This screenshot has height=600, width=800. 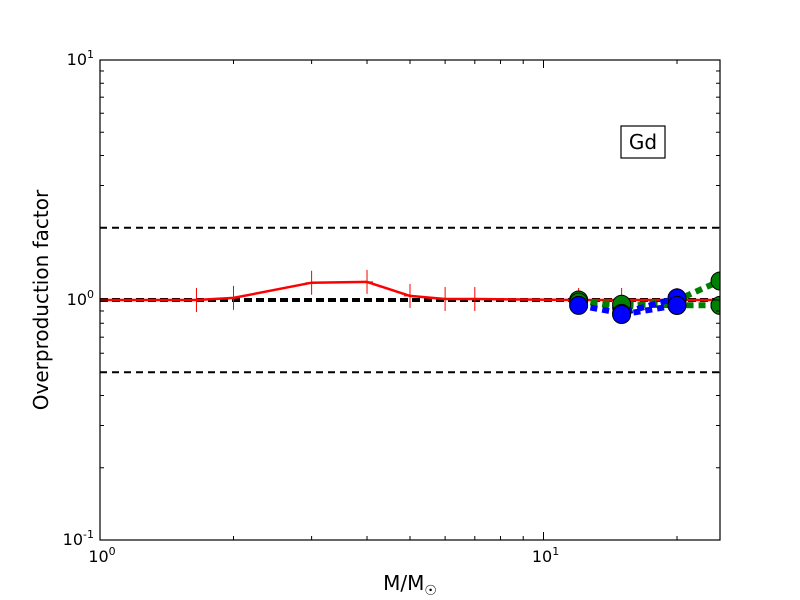 What do you see at coordinates (41, 299) in the screenshot?
I see `y-axis-label: Overproduction factor` at bounding box center [41, 299].